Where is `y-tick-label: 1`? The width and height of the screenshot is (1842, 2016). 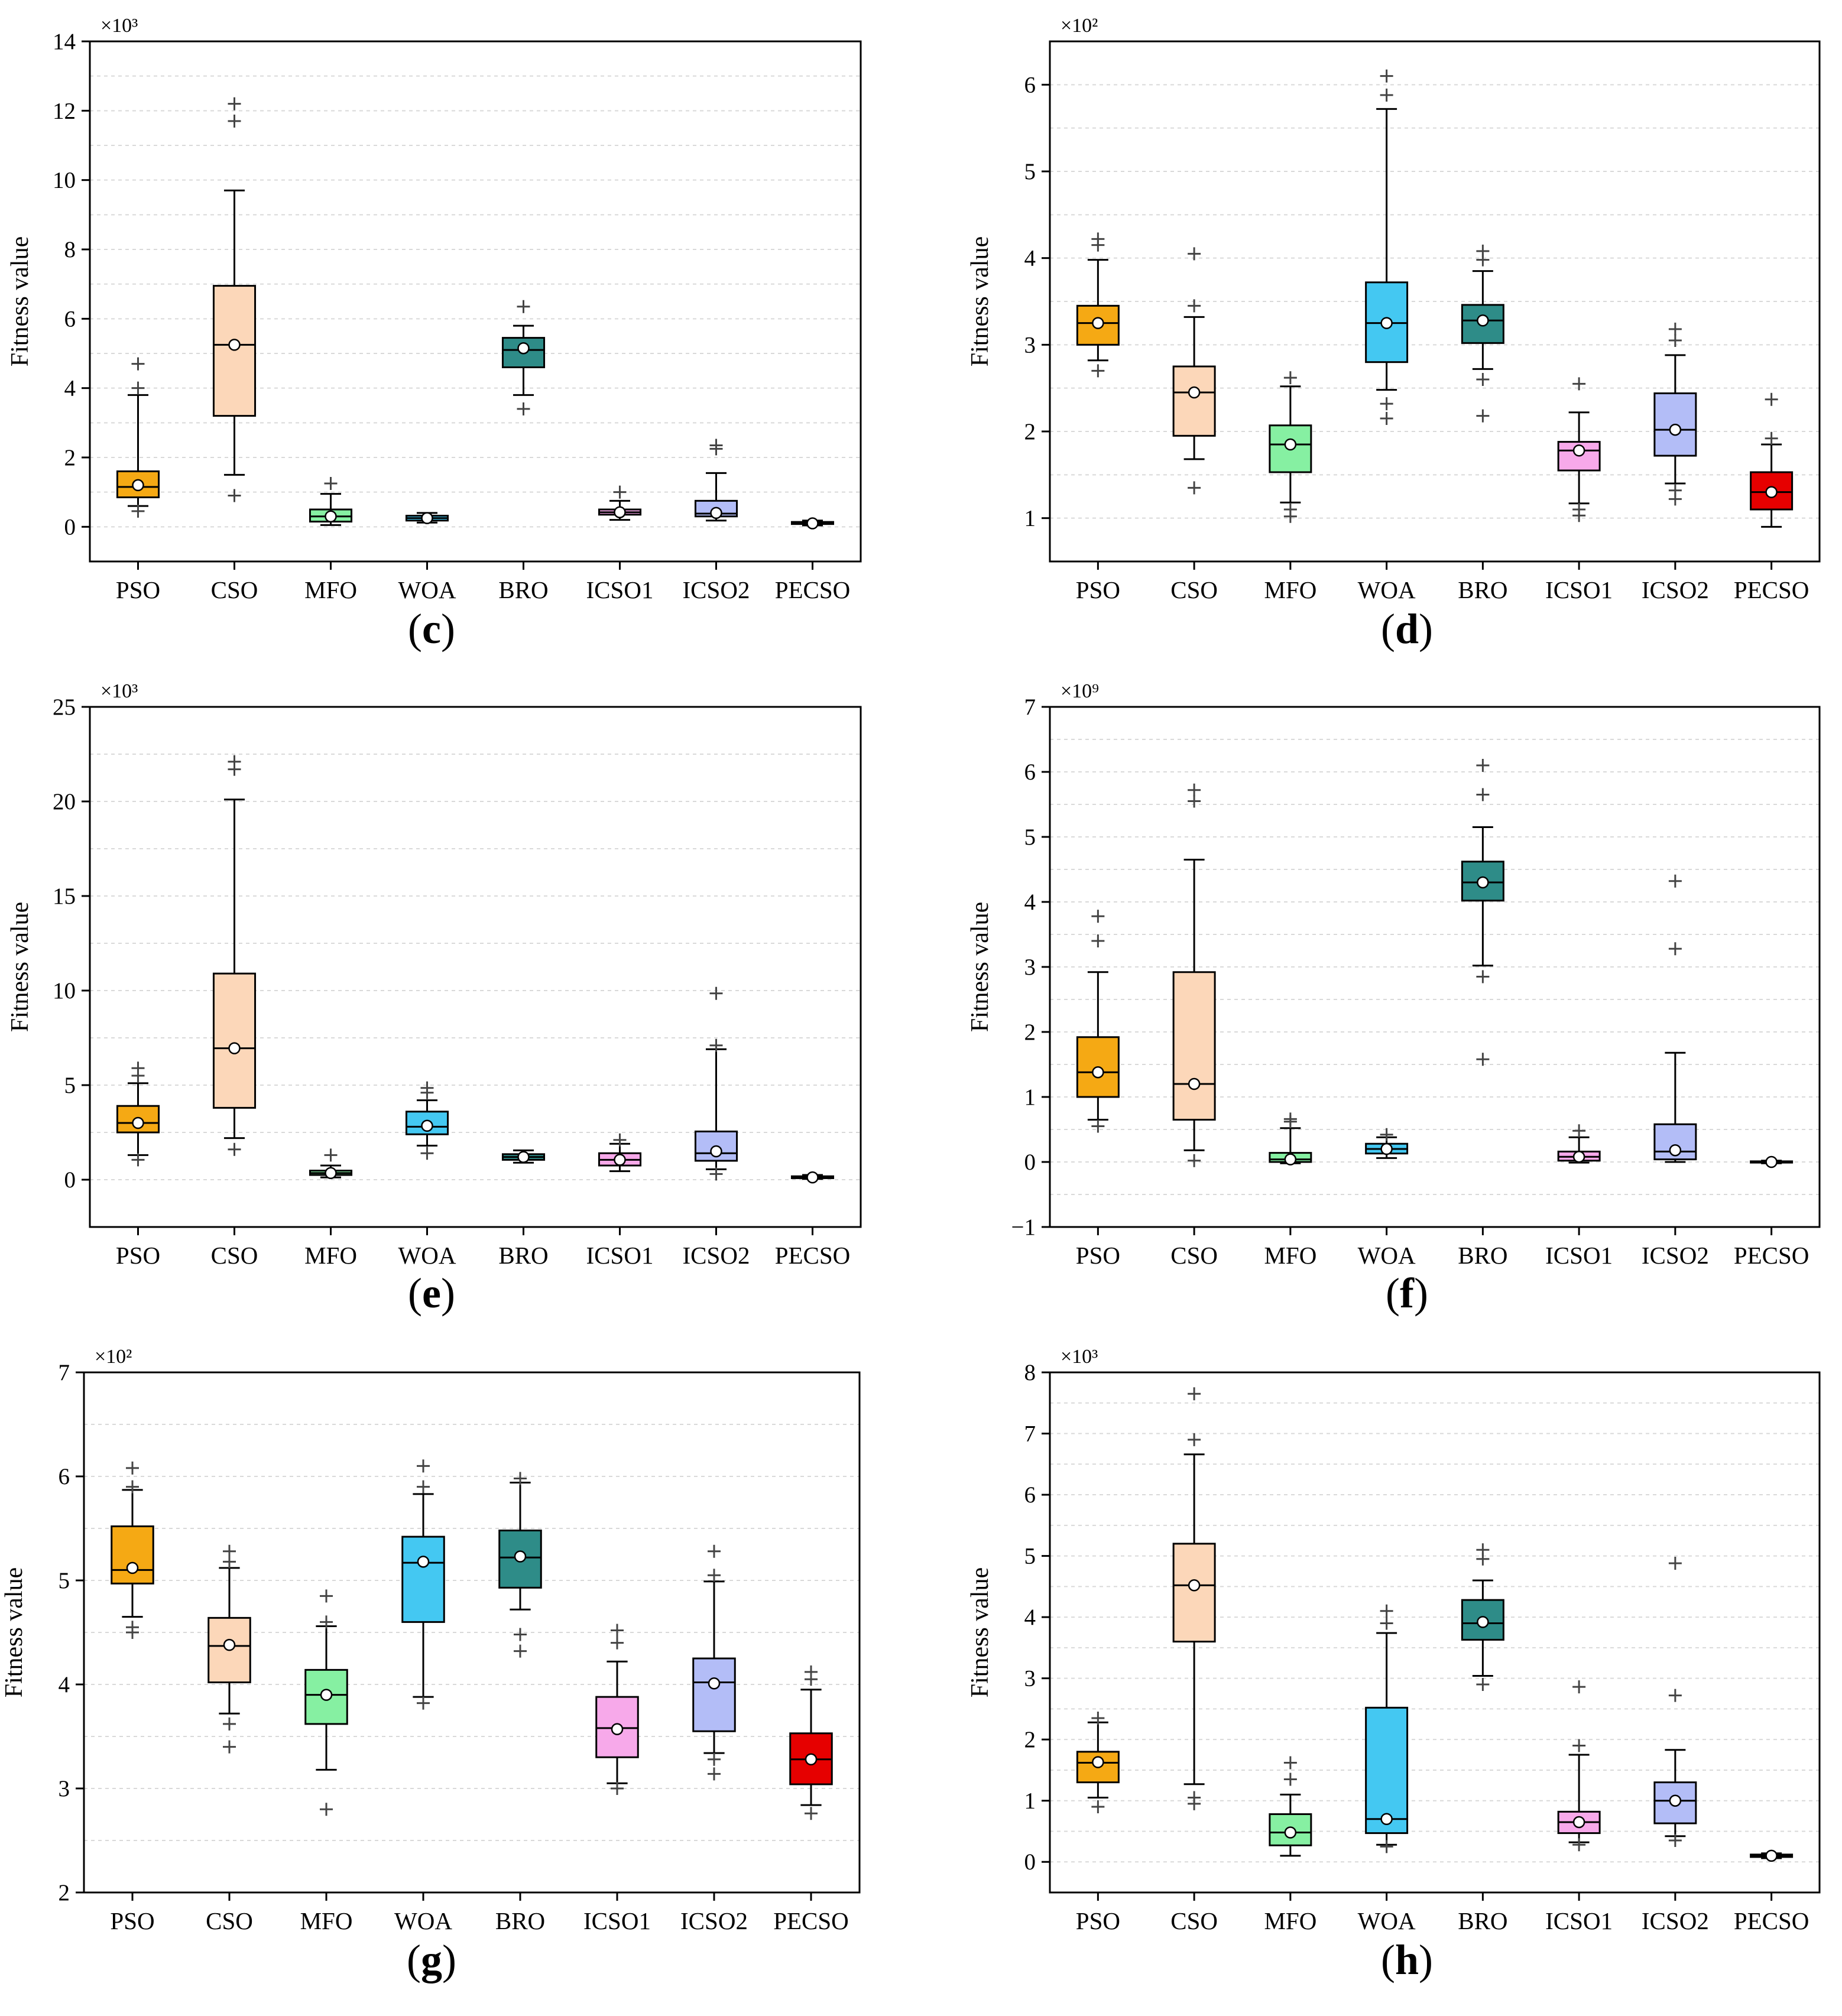 y-tick-label: 1 is located at coordinates (1030, 1801).